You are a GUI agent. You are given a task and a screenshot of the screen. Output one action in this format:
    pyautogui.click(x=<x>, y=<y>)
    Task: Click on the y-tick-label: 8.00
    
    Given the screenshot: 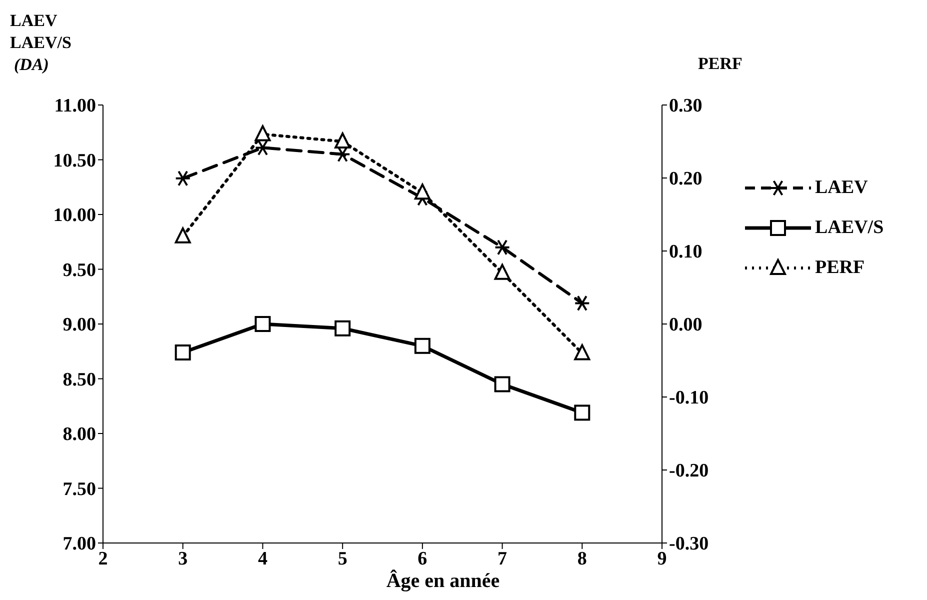 What is the action you would take?
    pyautogui.click(x=79, y=435)
    